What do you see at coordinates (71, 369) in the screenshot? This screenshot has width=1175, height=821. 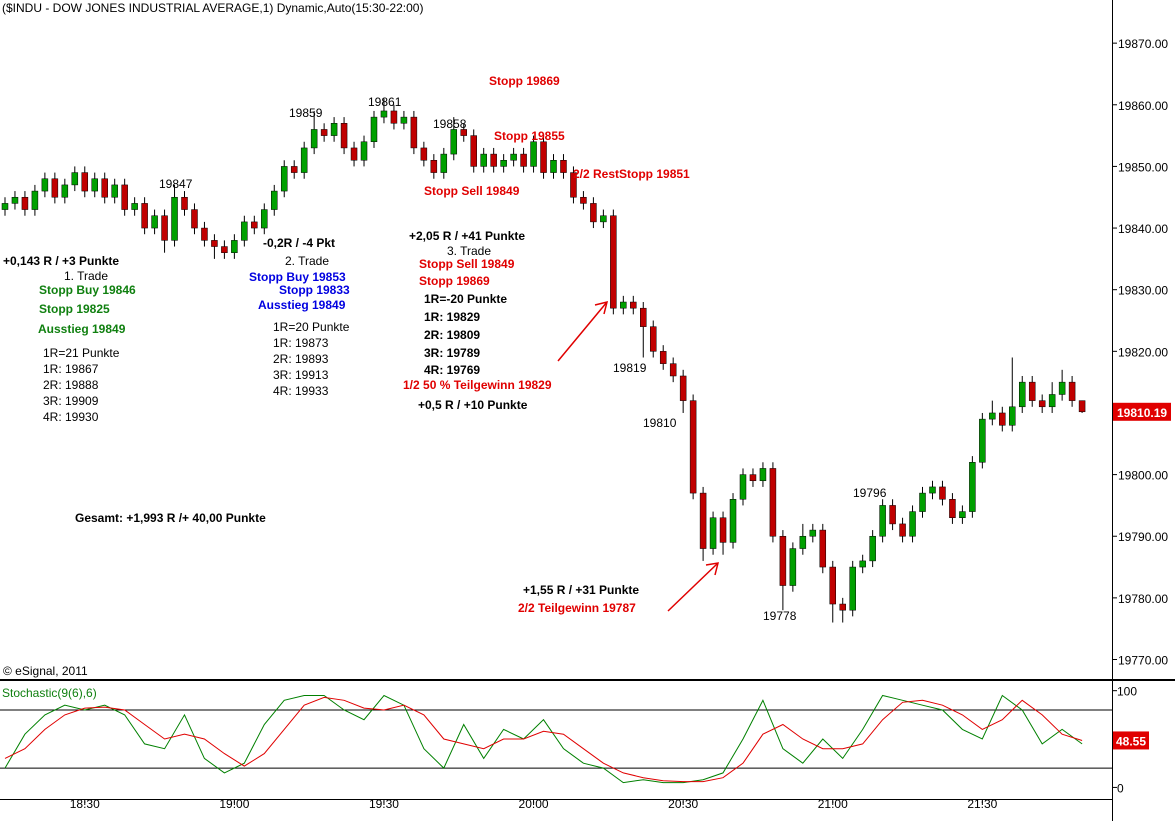 I see `annotation: 1R: 19867` at bounding box center [71, 369].